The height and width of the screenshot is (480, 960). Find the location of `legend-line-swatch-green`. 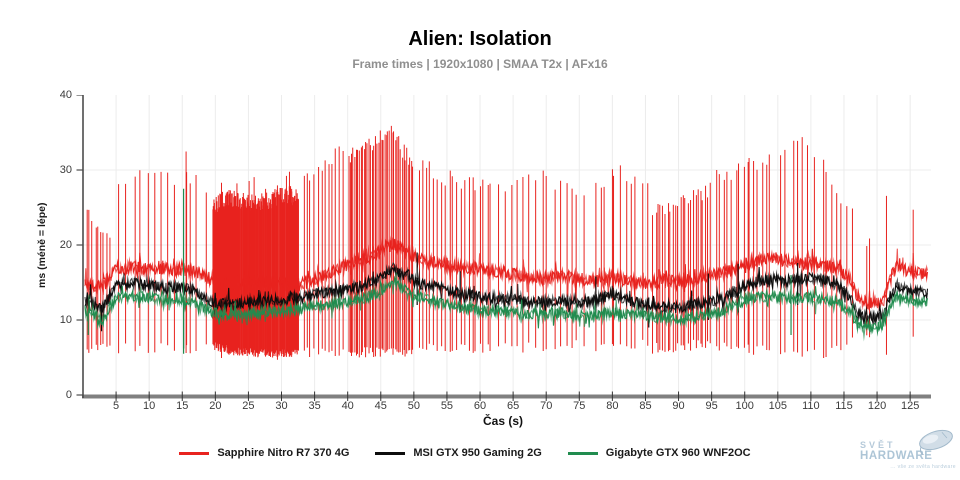

legend-line-swatch-green is located at coordinates (582, 453).